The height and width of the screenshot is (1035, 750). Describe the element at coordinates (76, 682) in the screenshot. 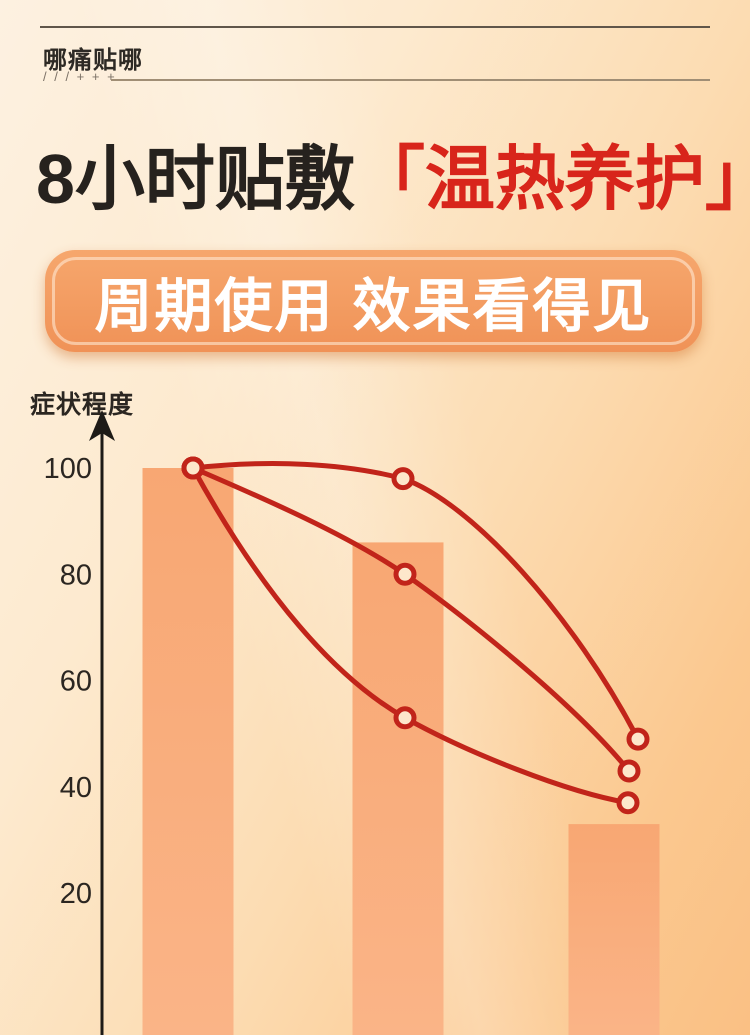

I see `y-axis-tick-label: 60` at that location.